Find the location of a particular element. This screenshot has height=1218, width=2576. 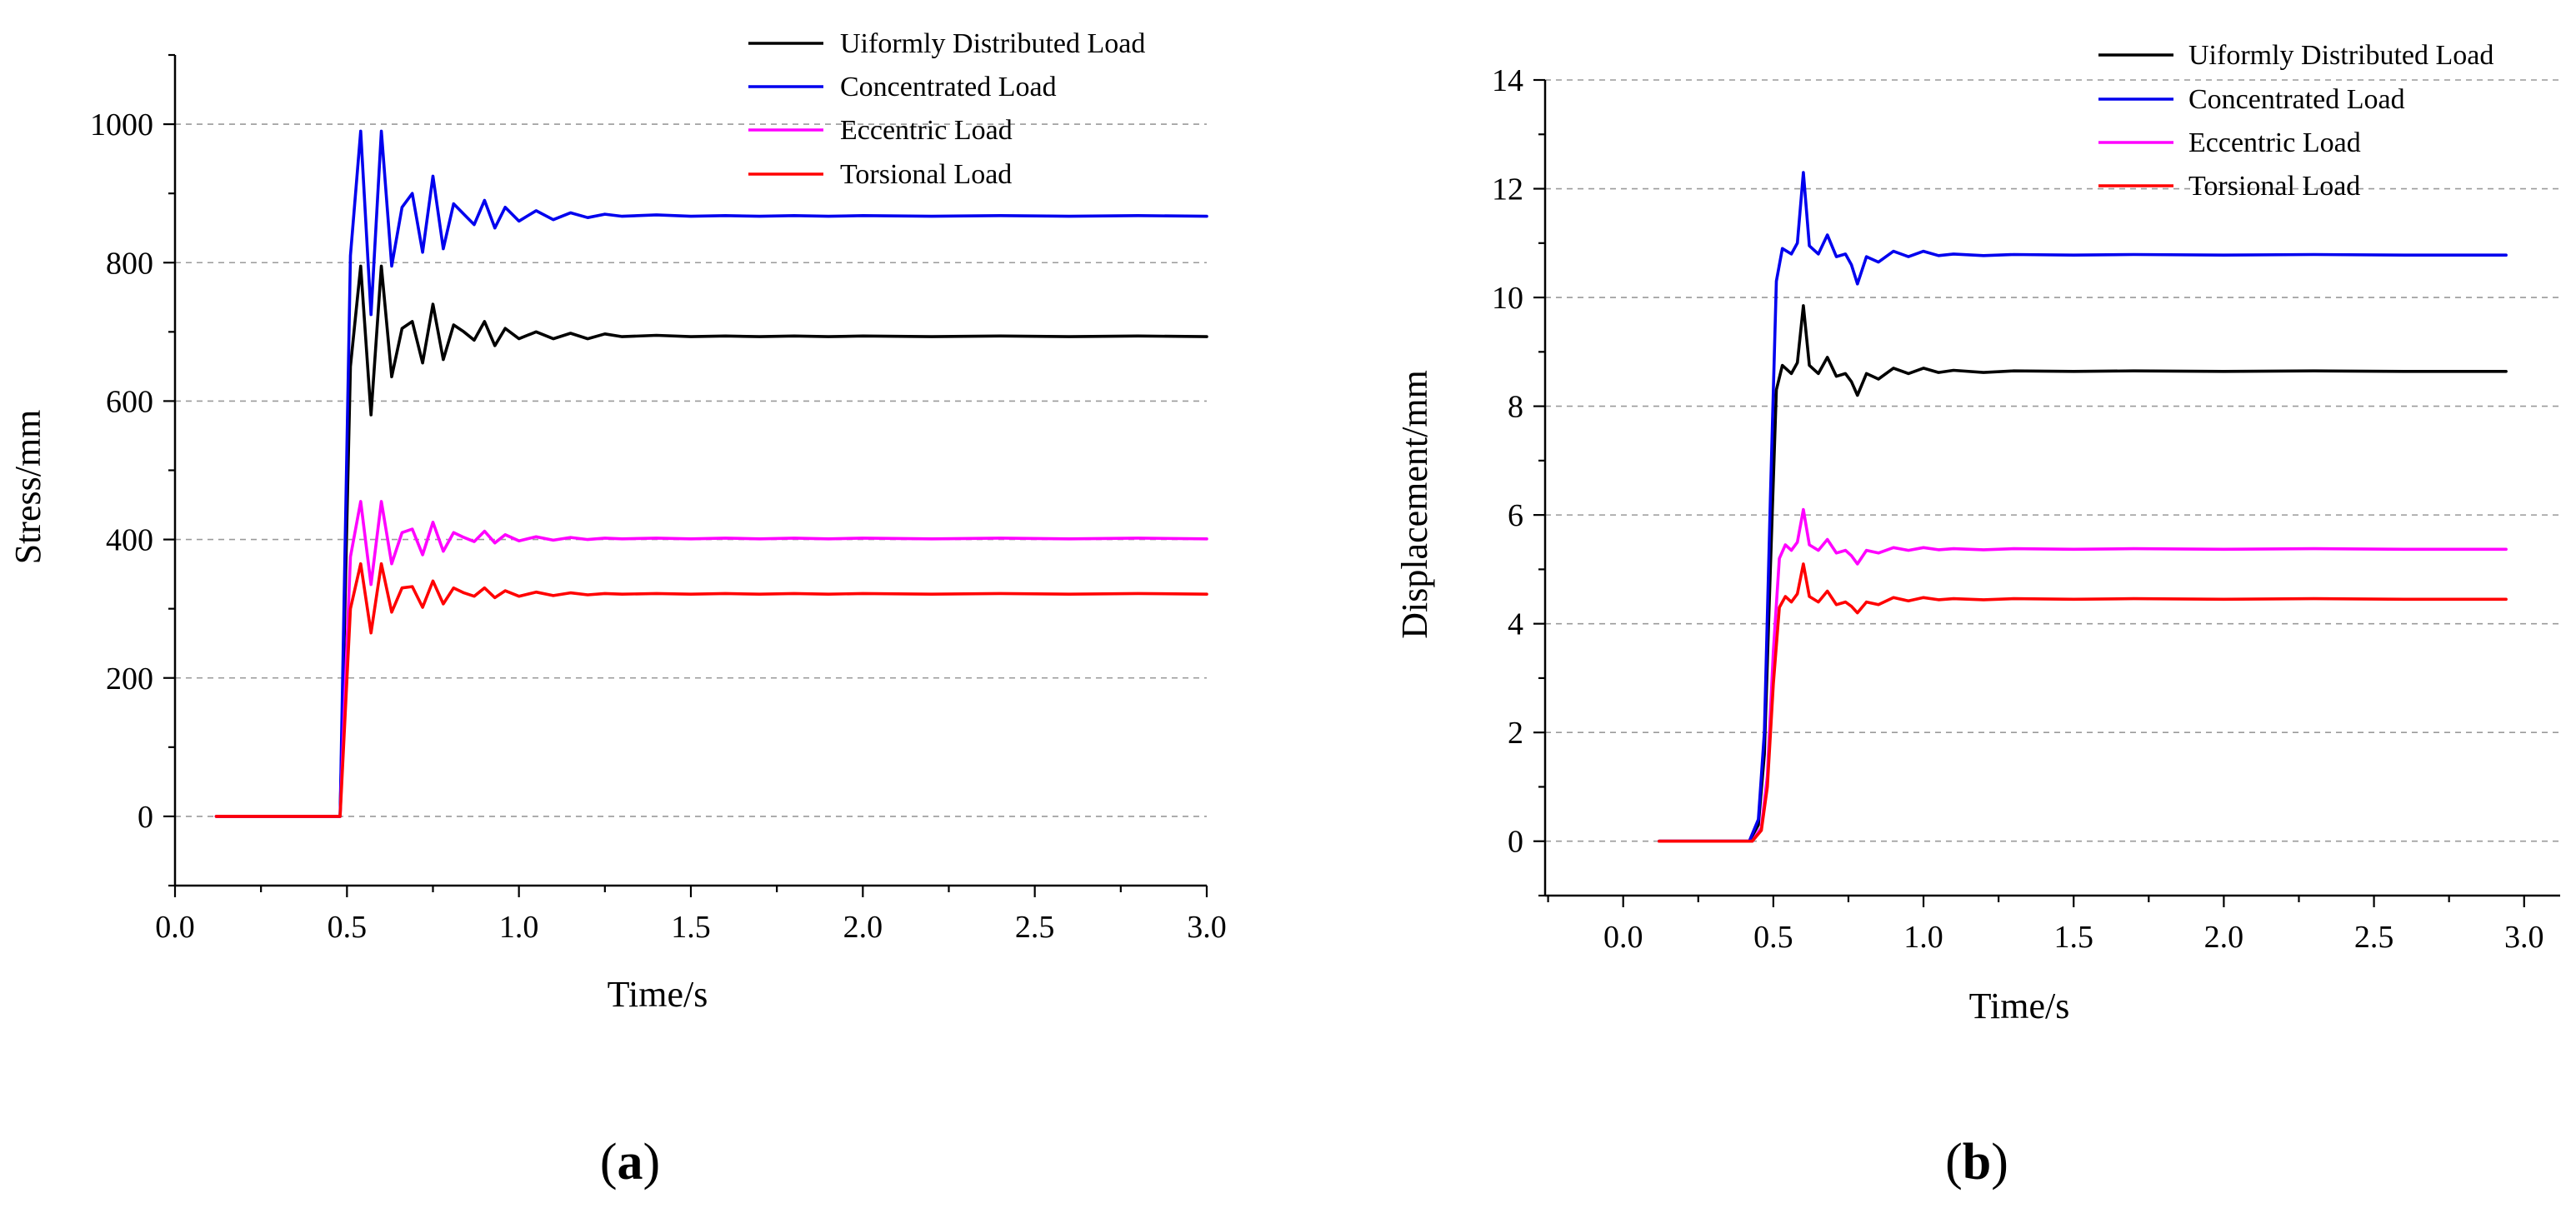

y-tick-label: 4 is located at coordinates (1515, 624).